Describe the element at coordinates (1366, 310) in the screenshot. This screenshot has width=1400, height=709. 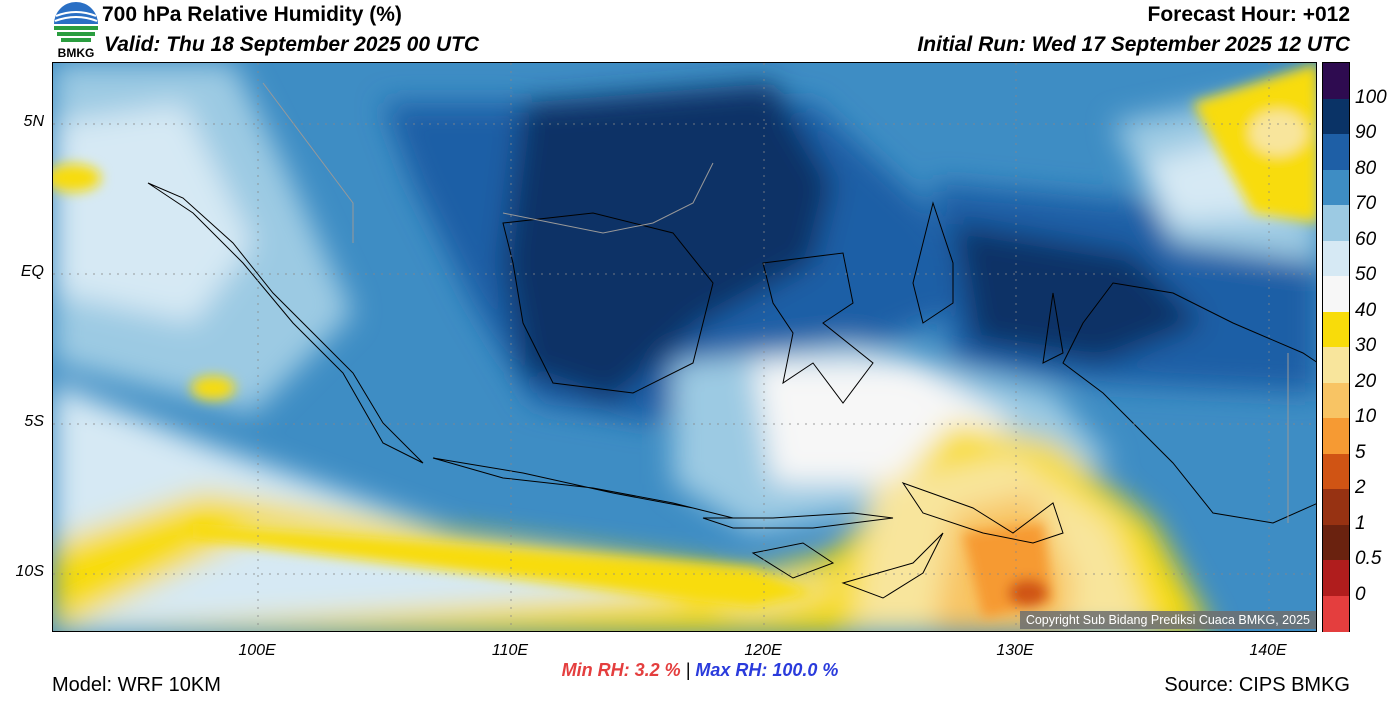
I see `colorbar-label: 40` at that location.